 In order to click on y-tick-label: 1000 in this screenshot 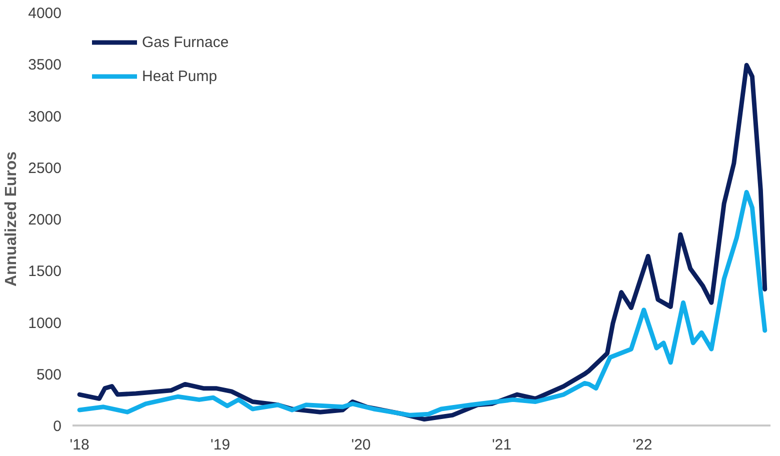, I will do `click(45, 323)`.